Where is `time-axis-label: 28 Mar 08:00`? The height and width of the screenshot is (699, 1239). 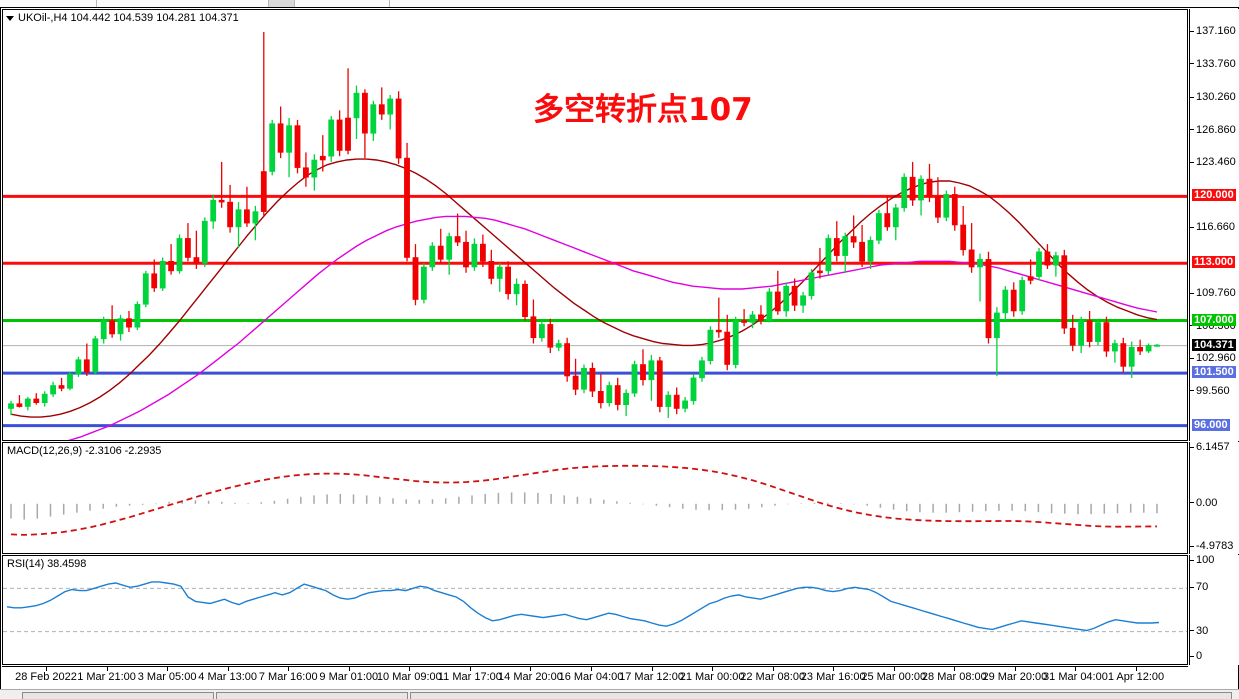
time-axis-label: 28 Mar 08:00 is located at coordinates (954, 677).